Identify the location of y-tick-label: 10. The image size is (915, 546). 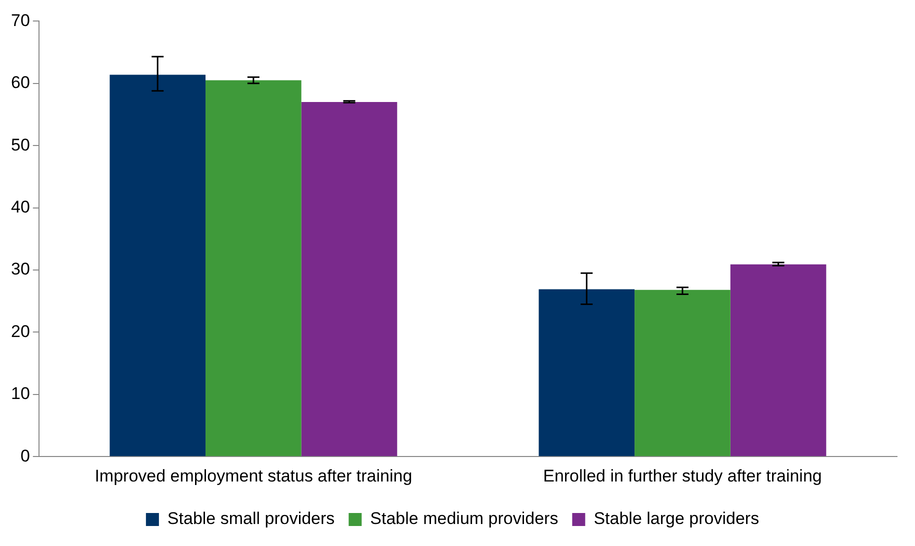
(20, 394).